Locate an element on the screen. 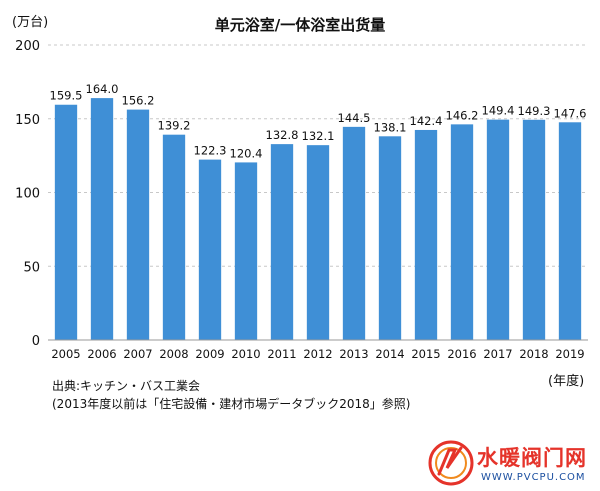 The width and height of the screenshot is (600, 491). bar-value-label: 132.1 is located at coordinates (318, 136).